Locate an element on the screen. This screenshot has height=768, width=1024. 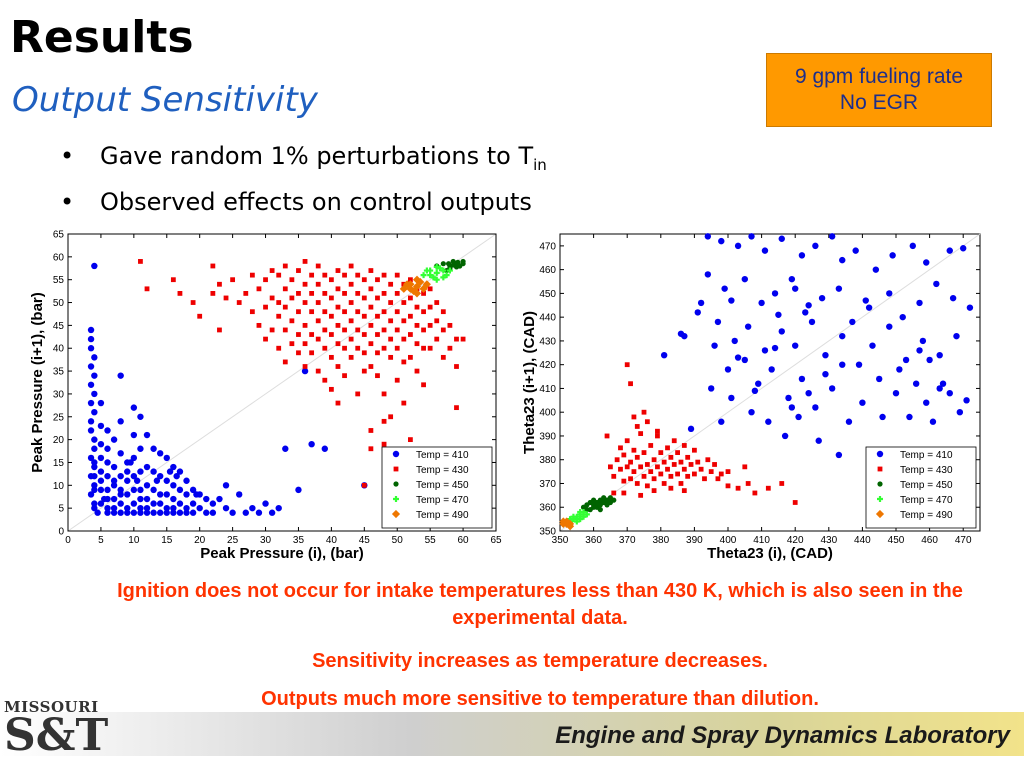
theta-x-tick-label: 430 is located at coordinates (828, 540).